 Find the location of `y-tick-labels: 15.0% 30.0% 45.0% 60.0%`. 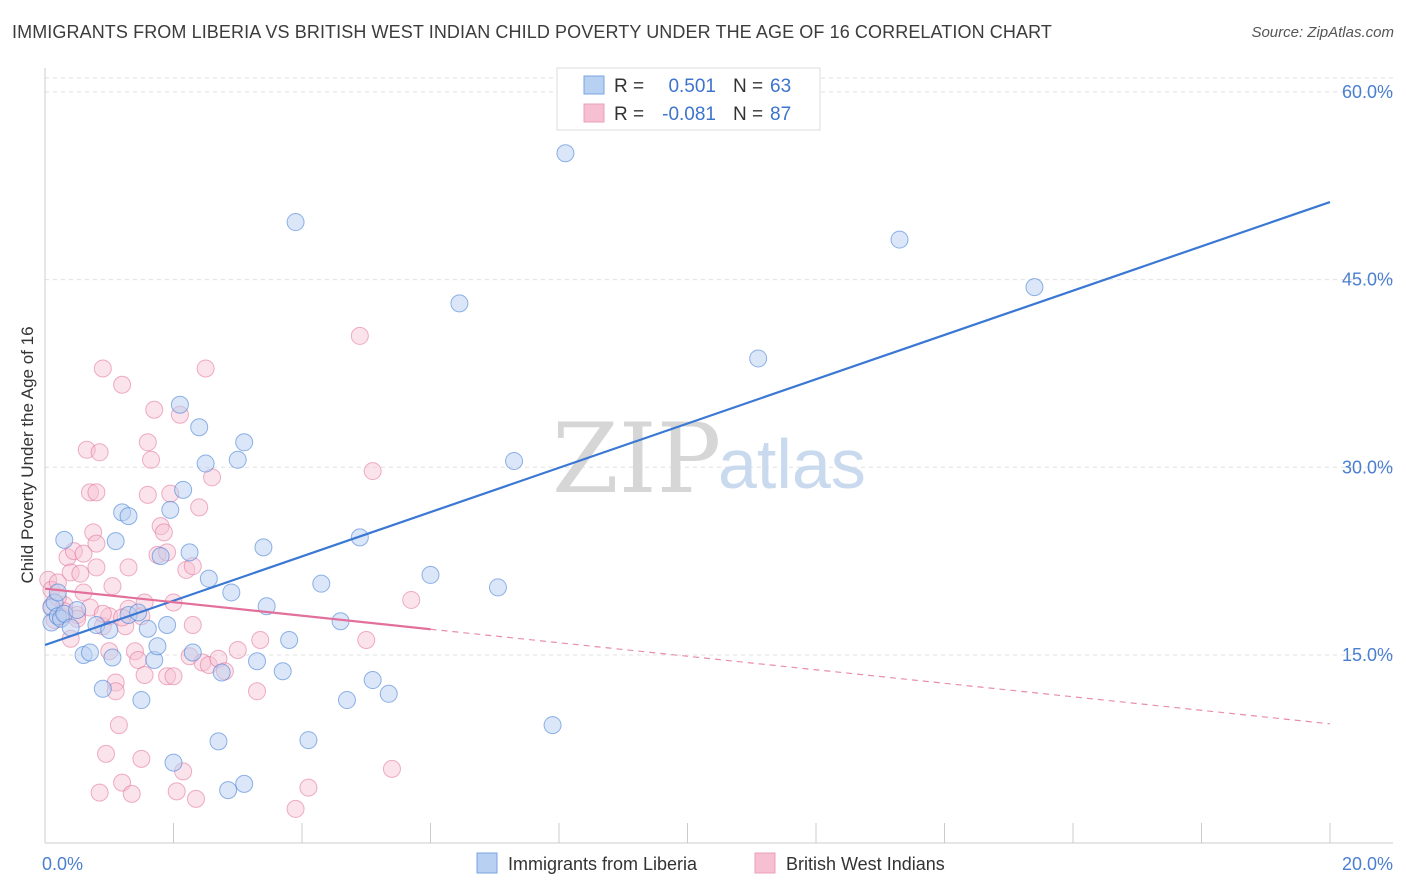

y-tick-labels: 15.0% 30.0% 45.0% 60.0% is located at coordinates (1367, 373).